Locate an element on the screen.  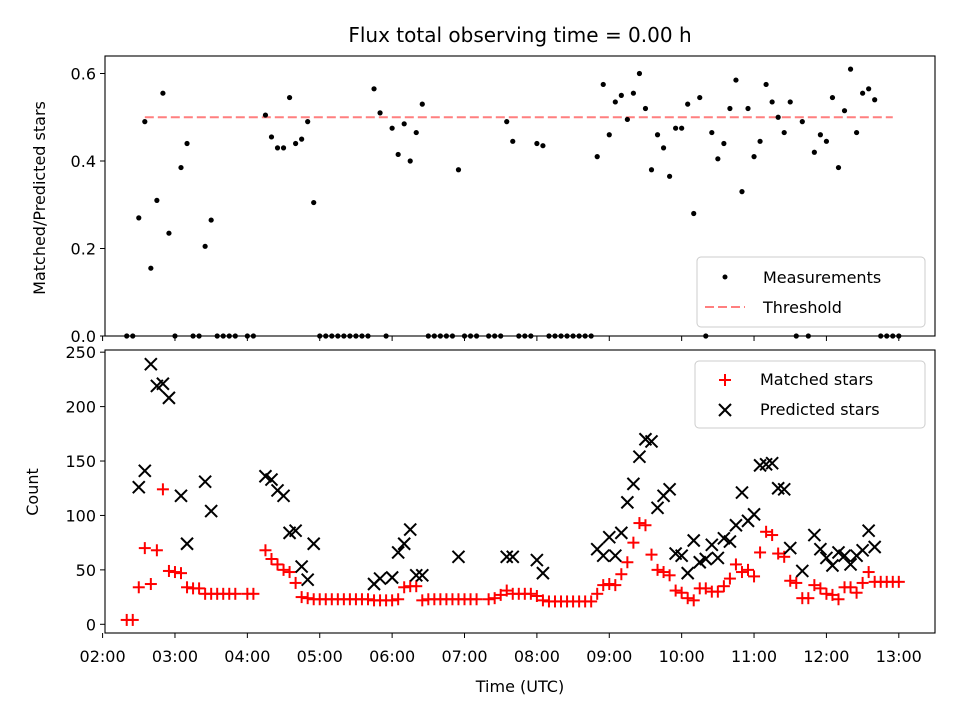
measurements-legend-label: Measurements is located at coordinates (822, 277).